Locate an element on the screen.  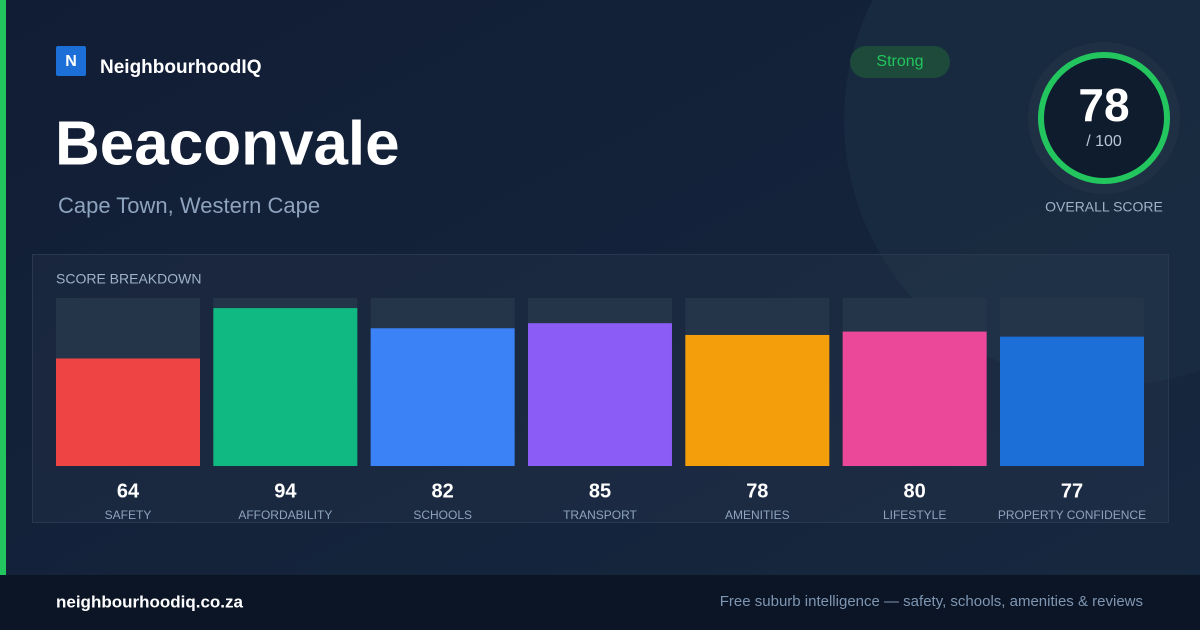
bar-value: 80 is located at coordinates (915, 491).